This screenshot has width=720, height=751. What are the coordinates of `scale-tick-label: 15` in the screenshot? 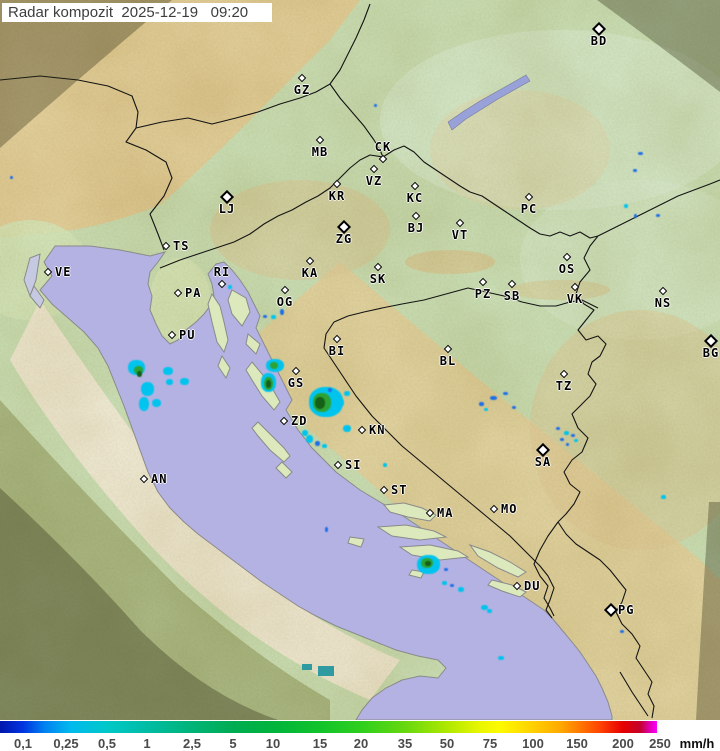 It's located at (320, 743).